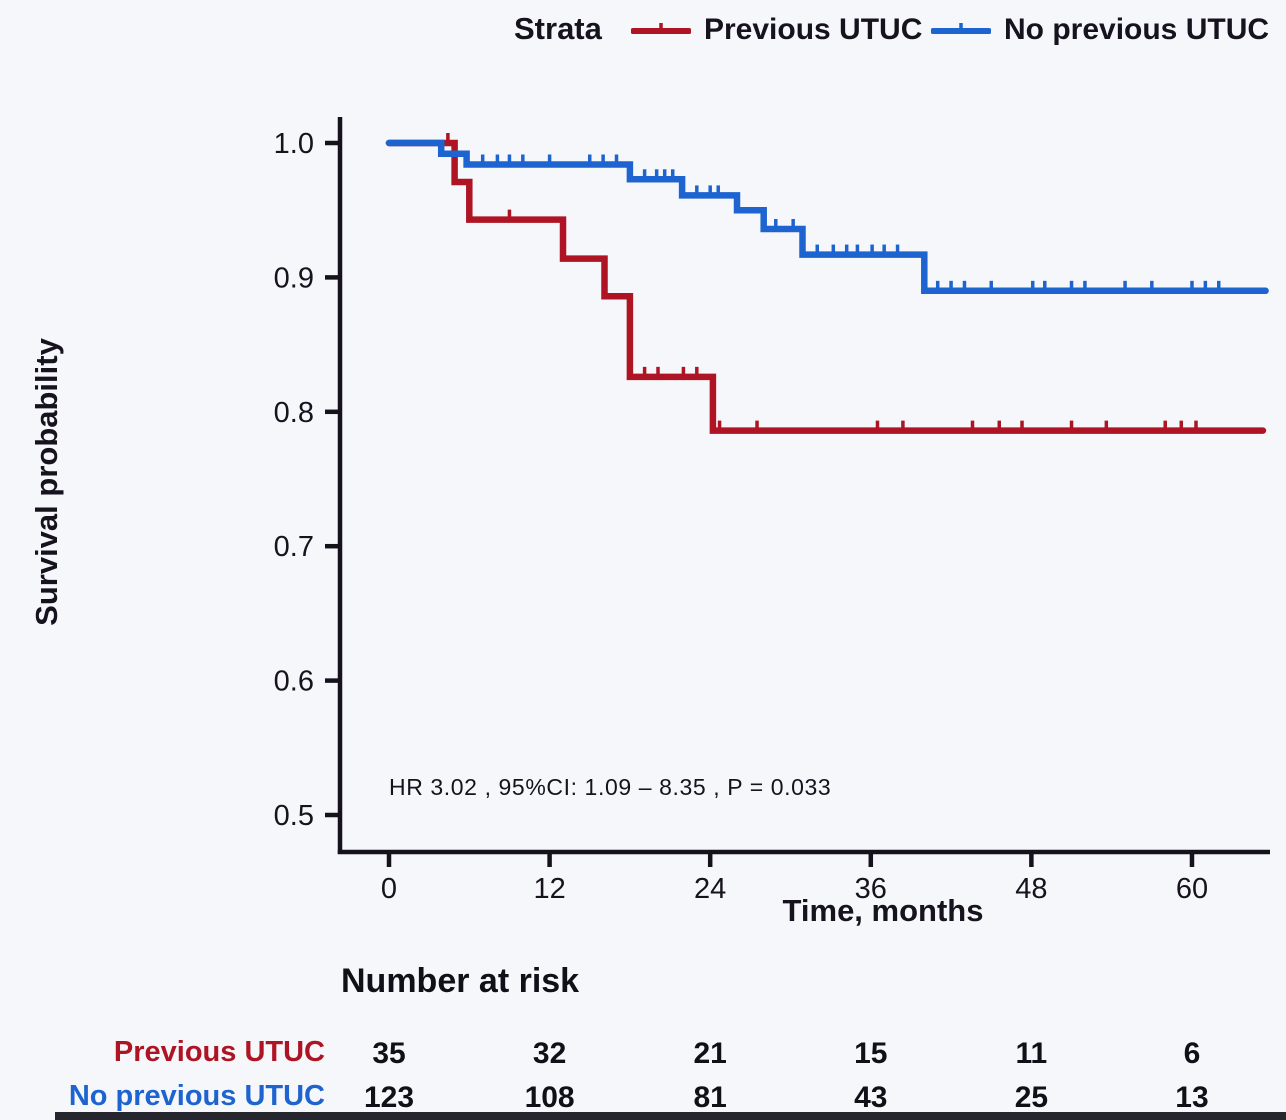 This screenshot has width=1286, height=1120. Describe the element at coordinates (196, 1096) in the screenshot. I see `risk-row-label-no-previous-utuc: No previous UTUC` at that location.